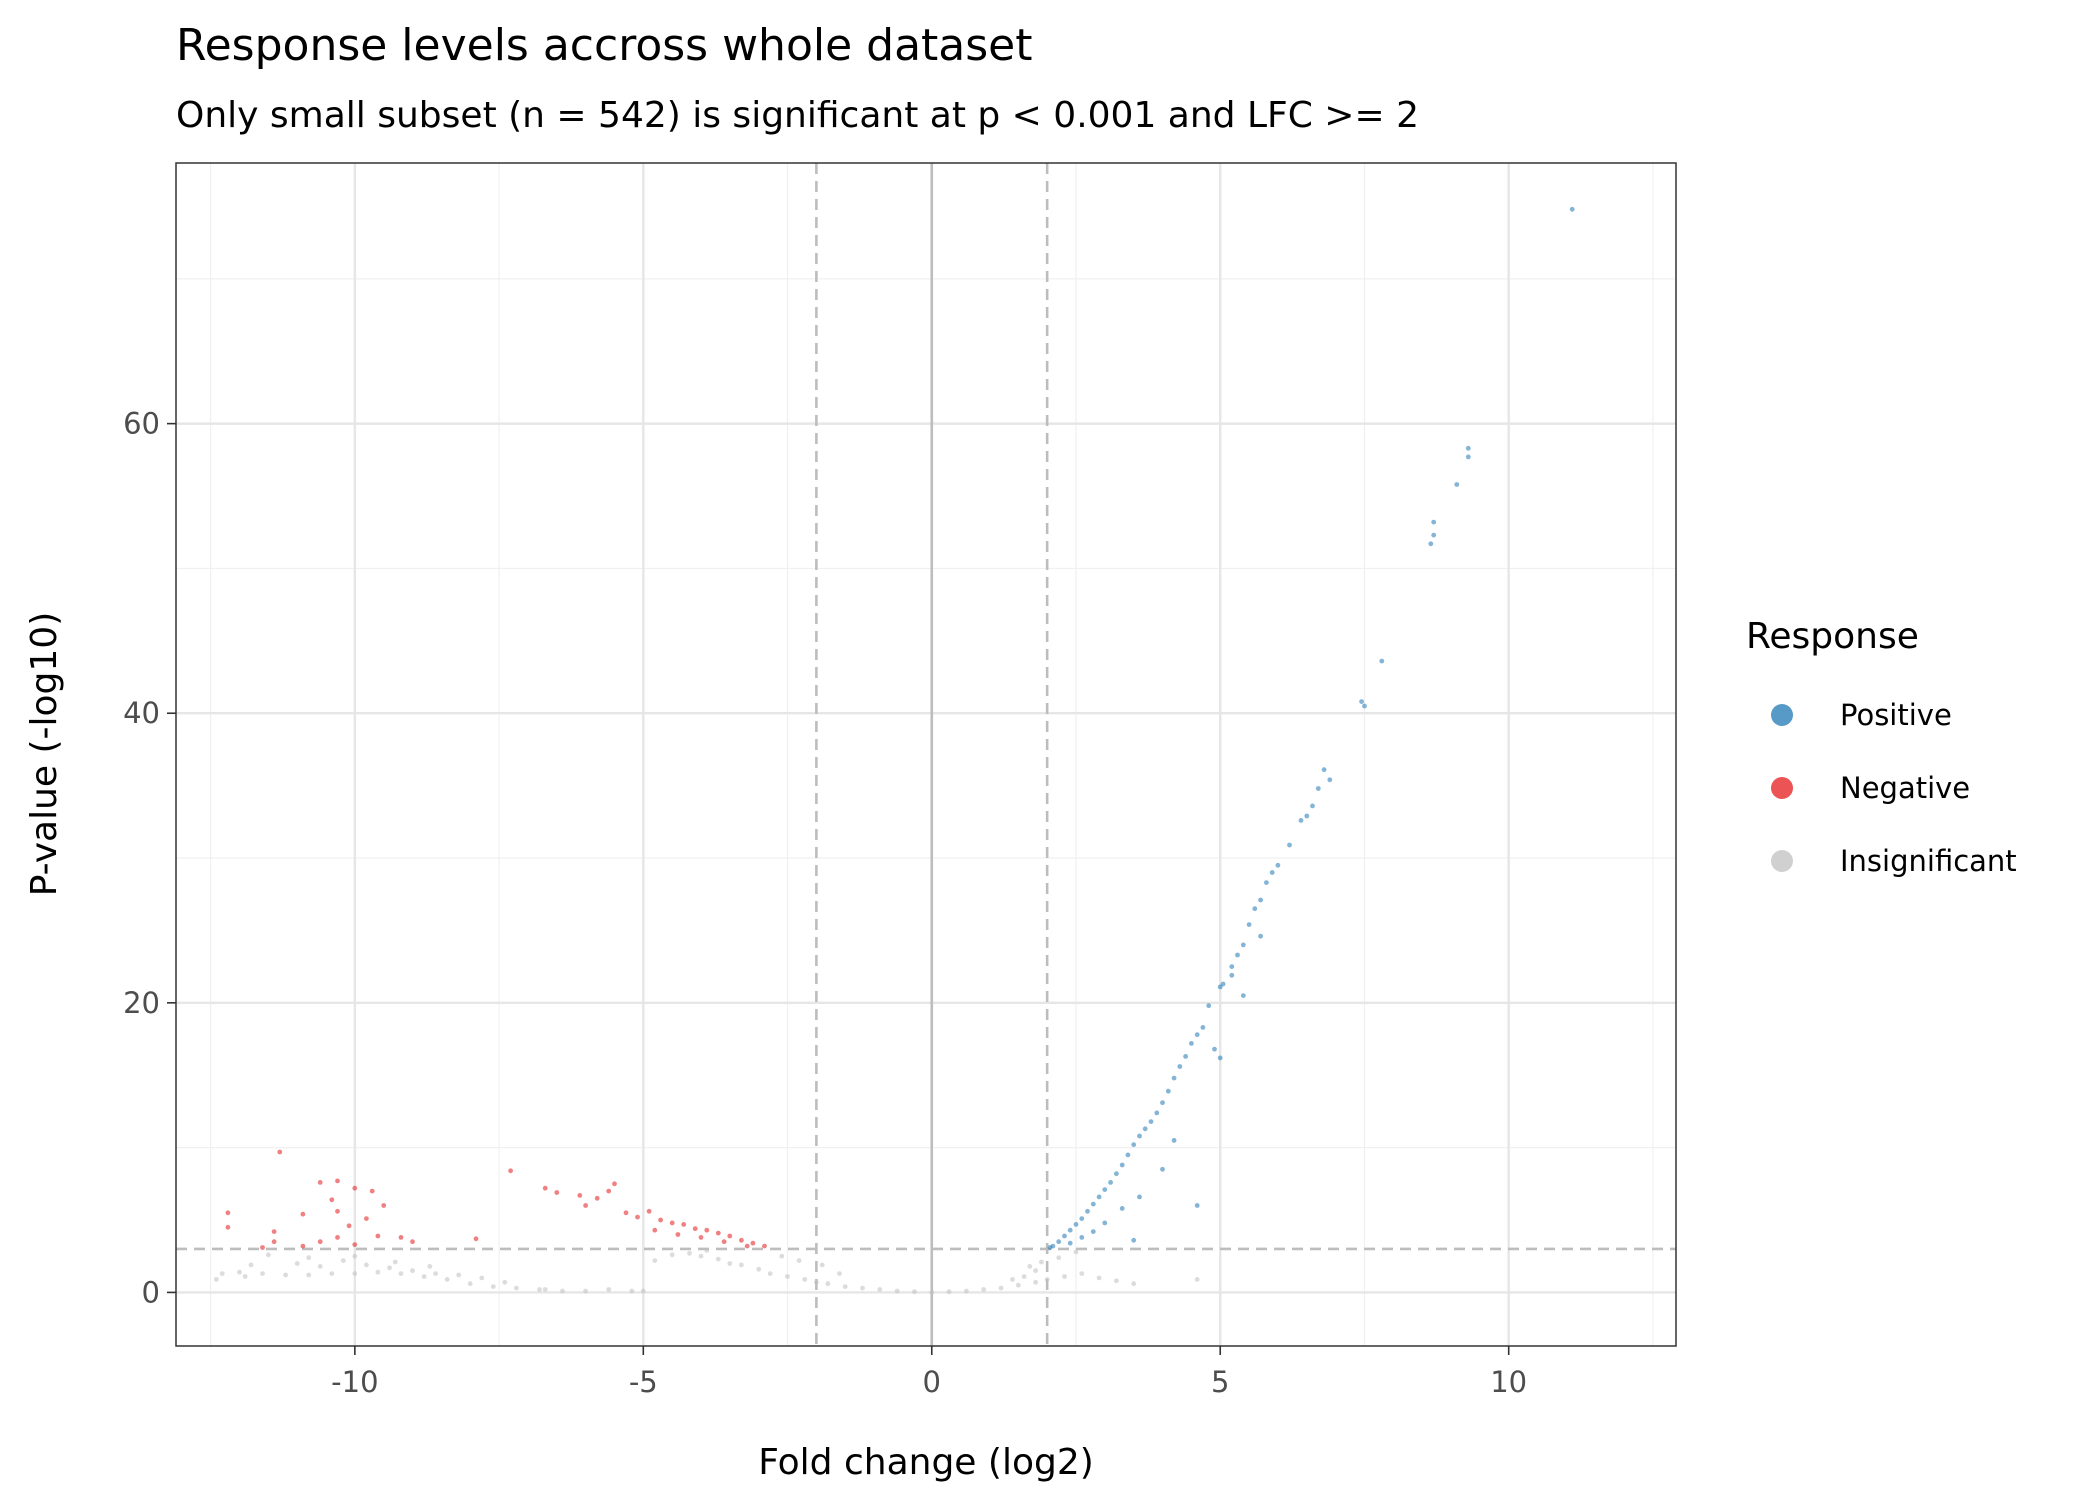  I want to click on legend-label: Positive, so click(1896, 715).